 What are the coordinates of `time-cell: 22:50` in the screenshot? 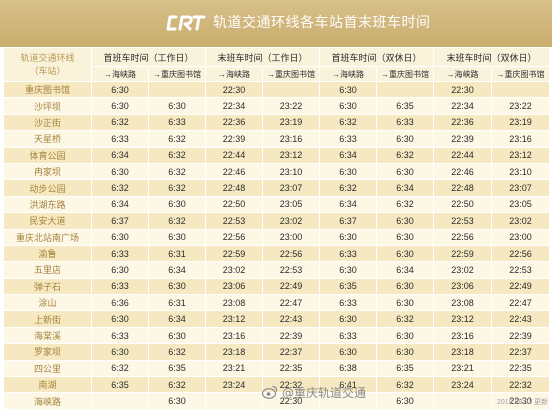 It's located at (234, 204).